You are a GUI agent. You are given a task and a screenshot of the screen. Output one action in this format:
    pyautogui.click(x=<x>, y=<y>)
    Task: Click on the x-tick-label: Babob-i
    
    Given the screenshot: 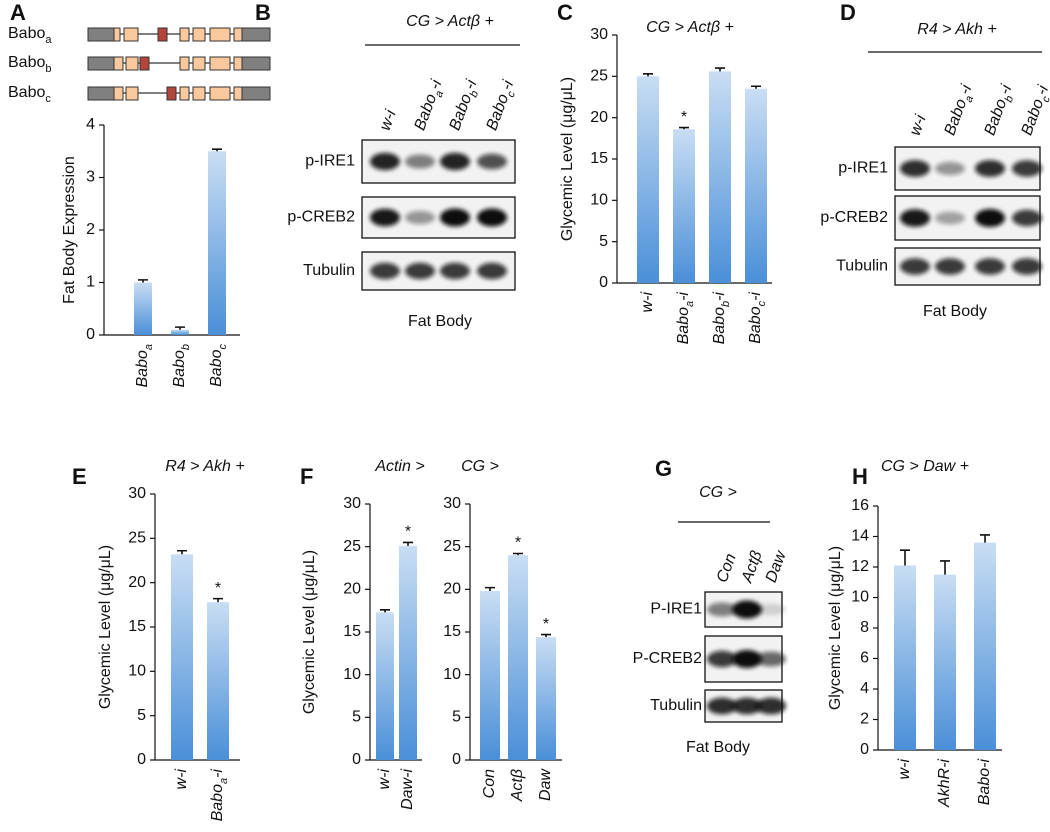 What is the action you would take?
    pyautogui.click(x=721, y=318)
    